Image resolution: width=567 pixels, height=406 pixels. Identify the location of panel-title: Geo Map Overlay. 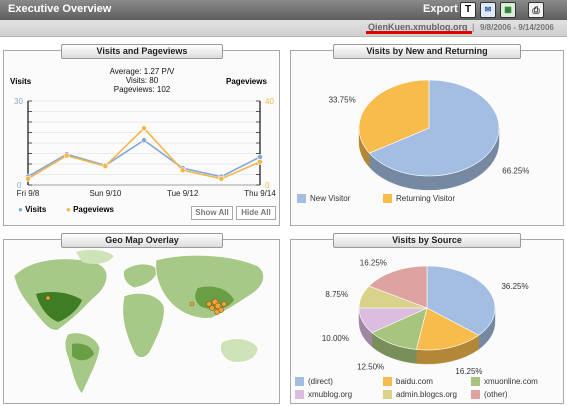
(142, 240).